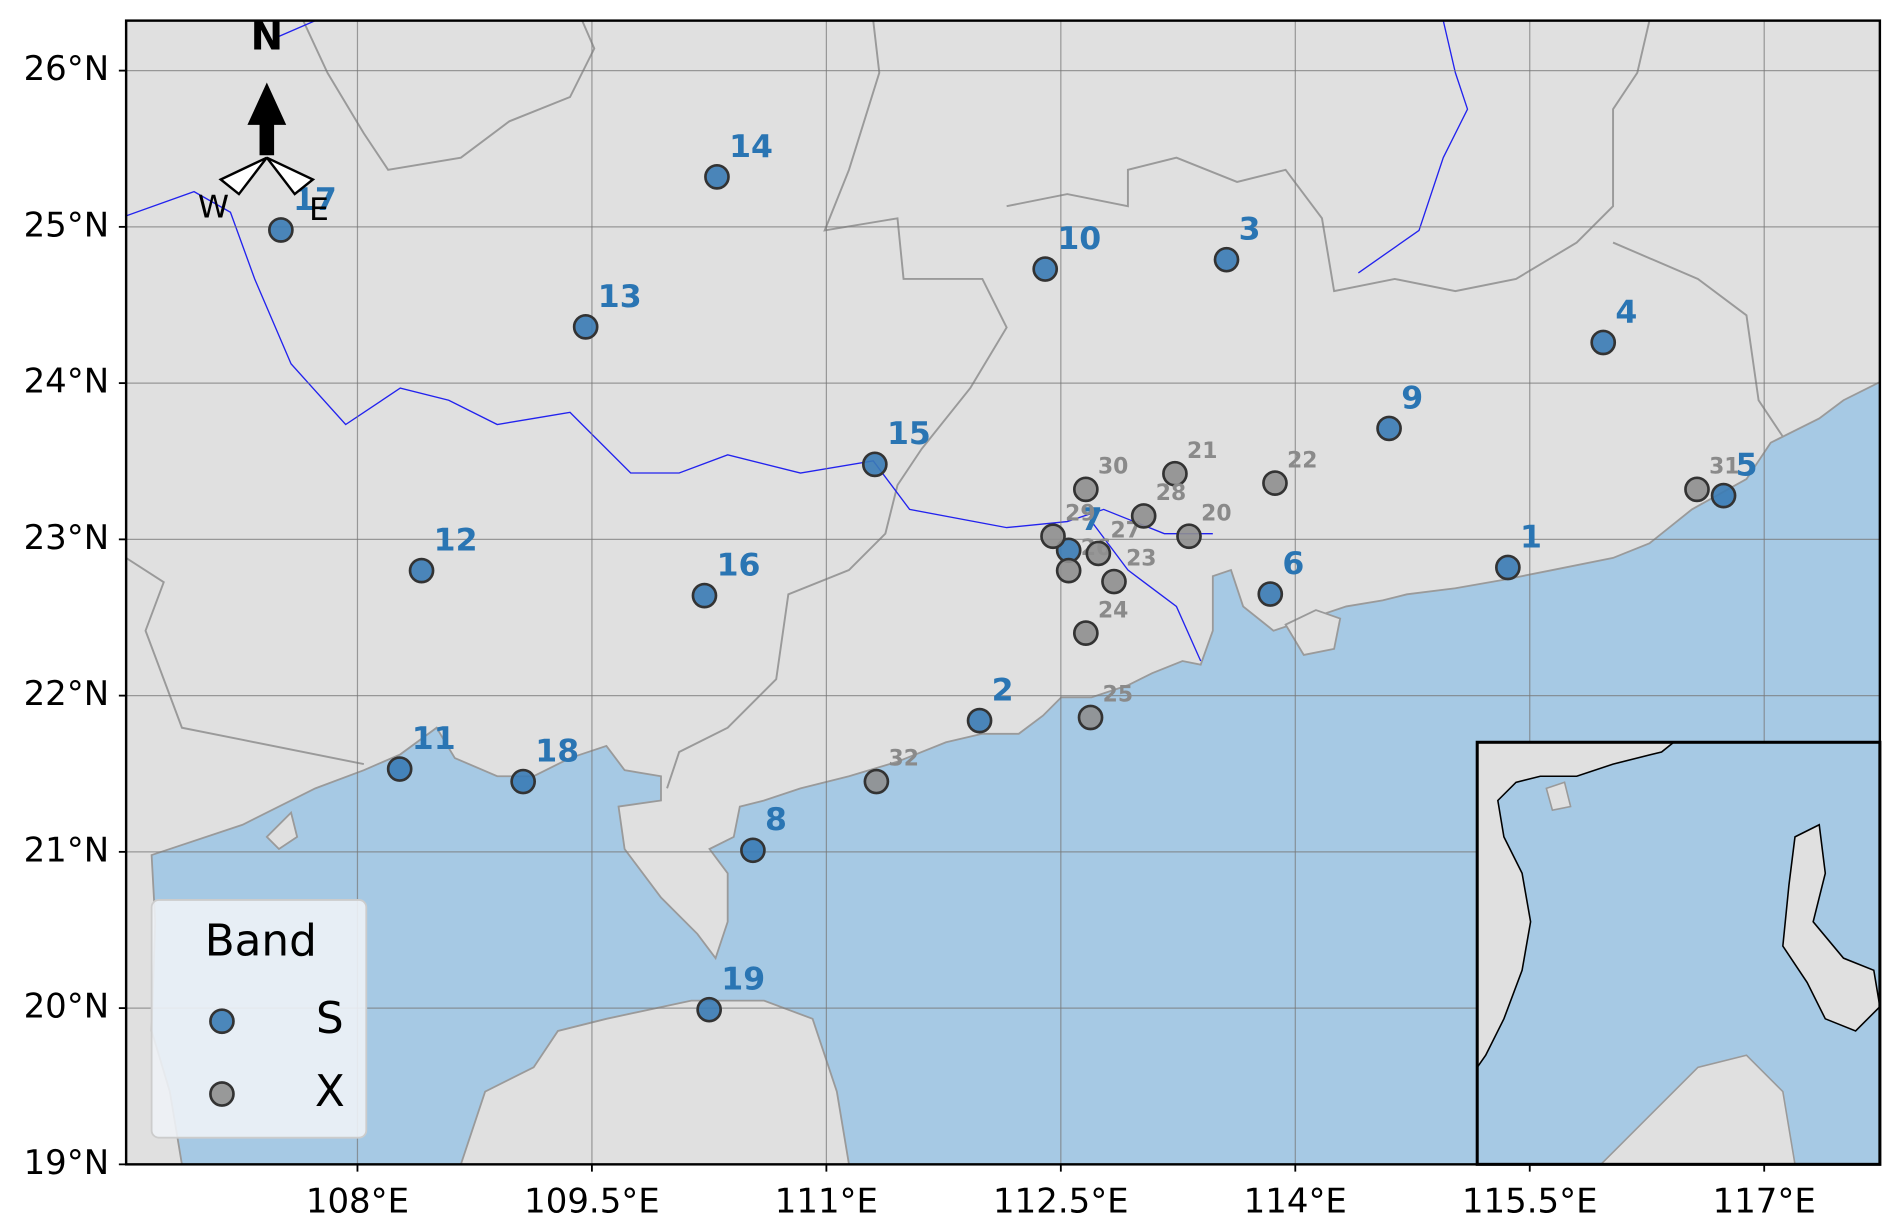 The image size is (1892, 1225). Describe the element at coordinates (67, 382) in the screenshot. I see `y-tick-label: 24°N` at that location.